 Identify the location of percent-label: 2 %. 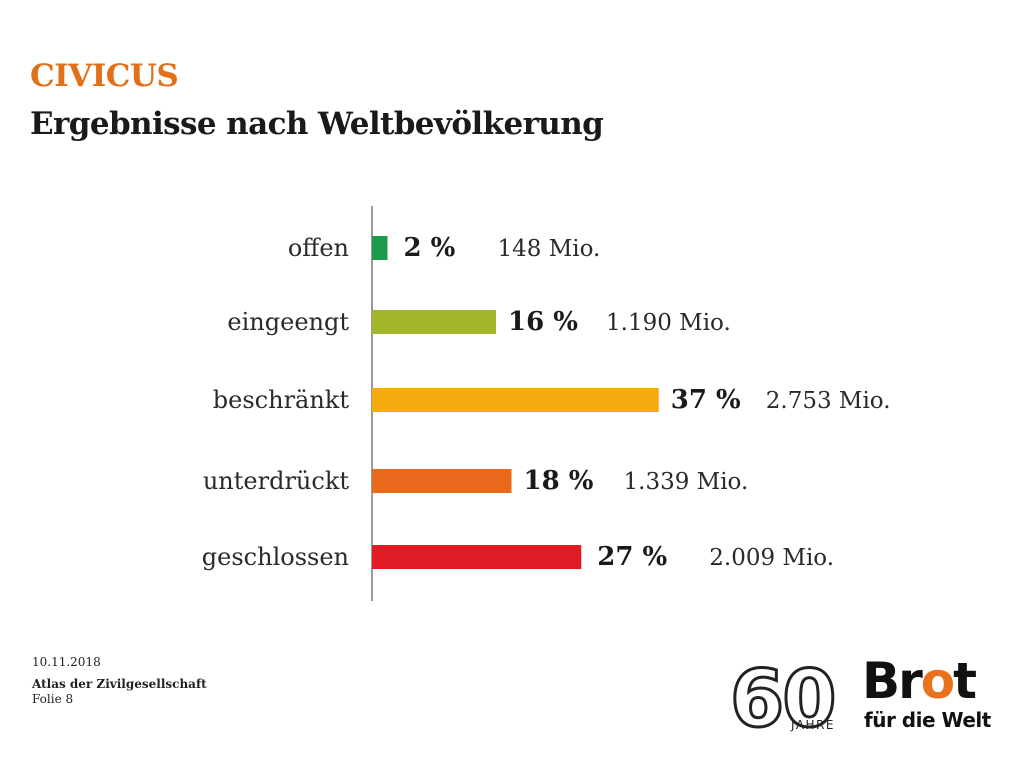
(430, 248).